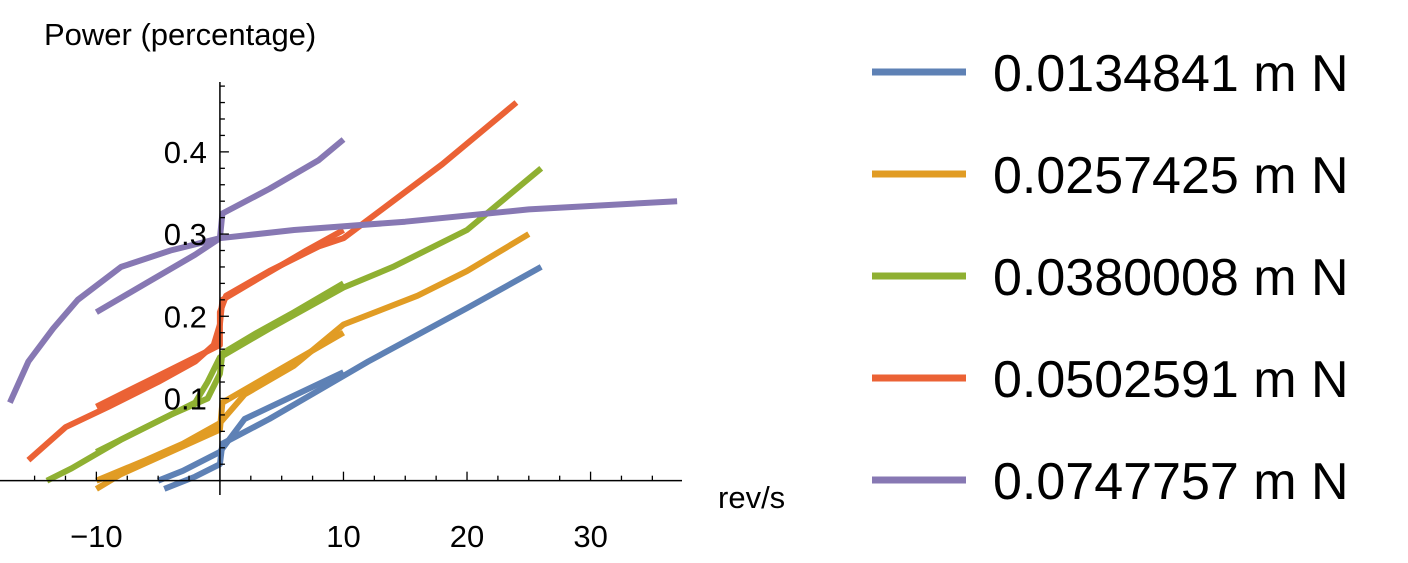 This screenshot has height=563, width=1408. What do you see at coordinates (1171, 278) in the screenshot?
I see `legend-label-3: 0.0380008 m N` at bounding box center [1171, 278].